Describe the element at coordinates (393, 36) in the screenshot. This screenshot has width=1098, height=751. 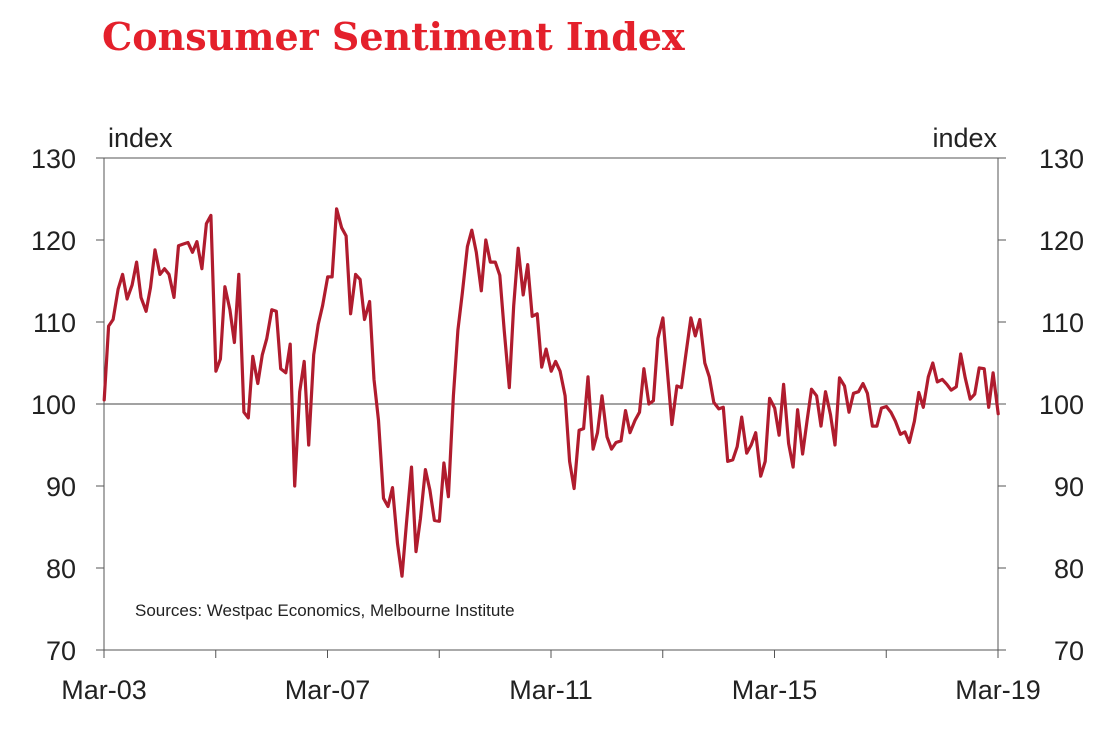
I see `chart-title: Consumer Sentiment Index` at that location.